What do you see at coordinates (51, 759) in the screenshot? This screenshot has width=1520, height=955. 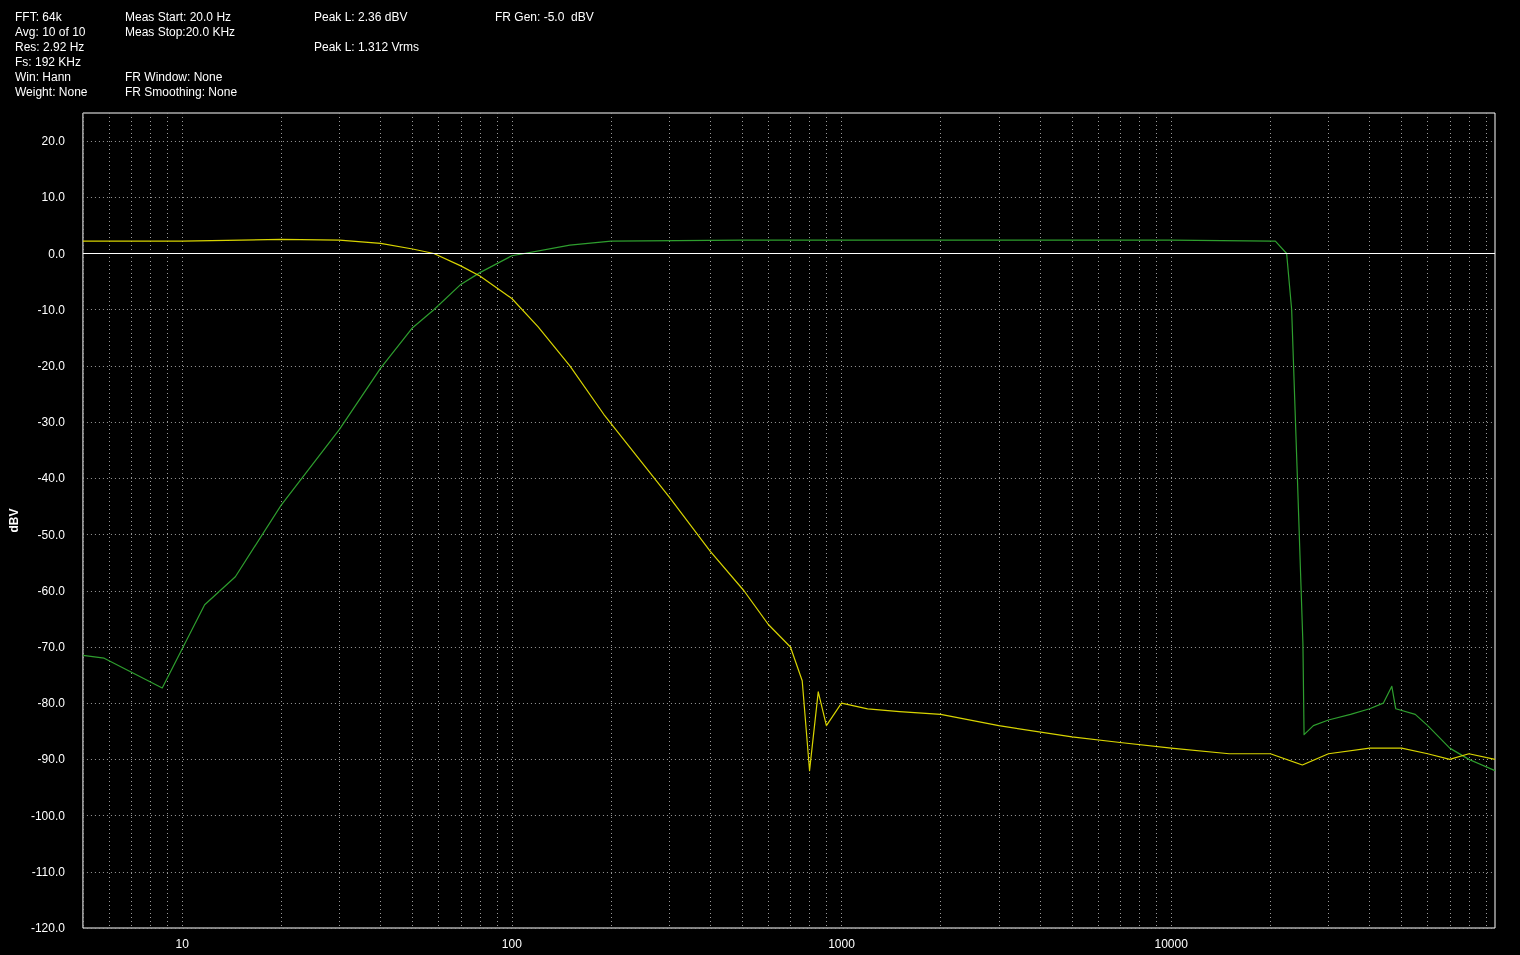 I see `y-tick-label: -90.0` at bounding box center [51, 759].